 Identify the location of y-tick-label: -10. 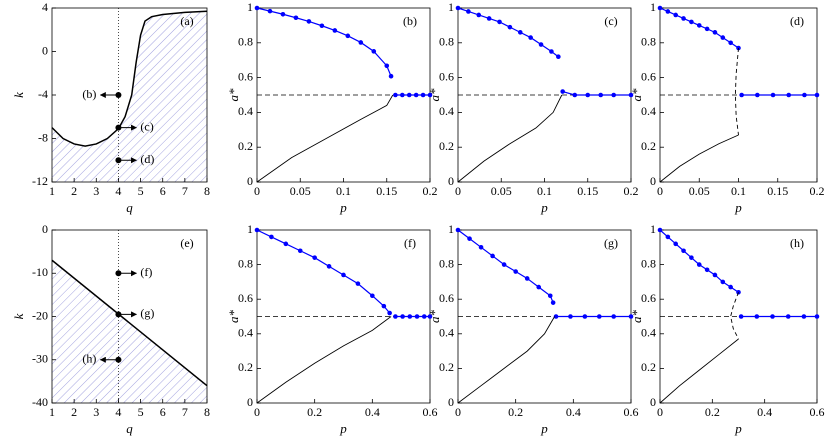
(40, 272).